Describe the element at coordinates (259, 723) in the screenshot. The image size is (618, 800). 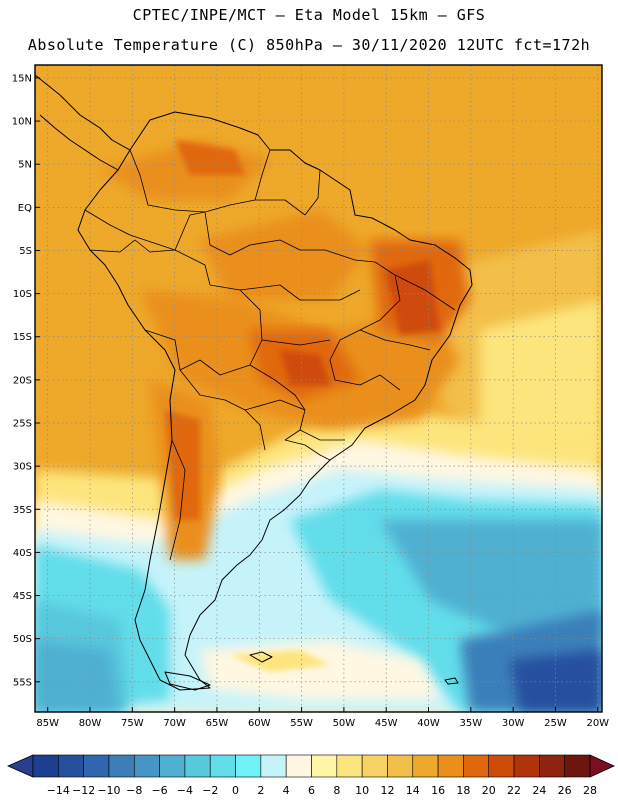
I see `lon-label: 60W` at that location.